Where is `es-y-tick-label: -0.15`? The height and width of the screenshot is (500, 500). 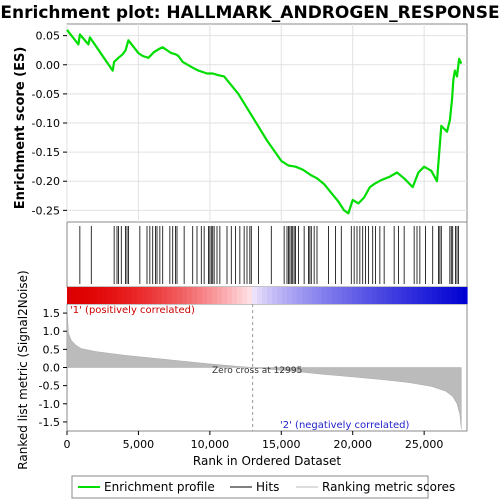
es-y-tick-label: -0.15 is located at coordinates (46, 152).